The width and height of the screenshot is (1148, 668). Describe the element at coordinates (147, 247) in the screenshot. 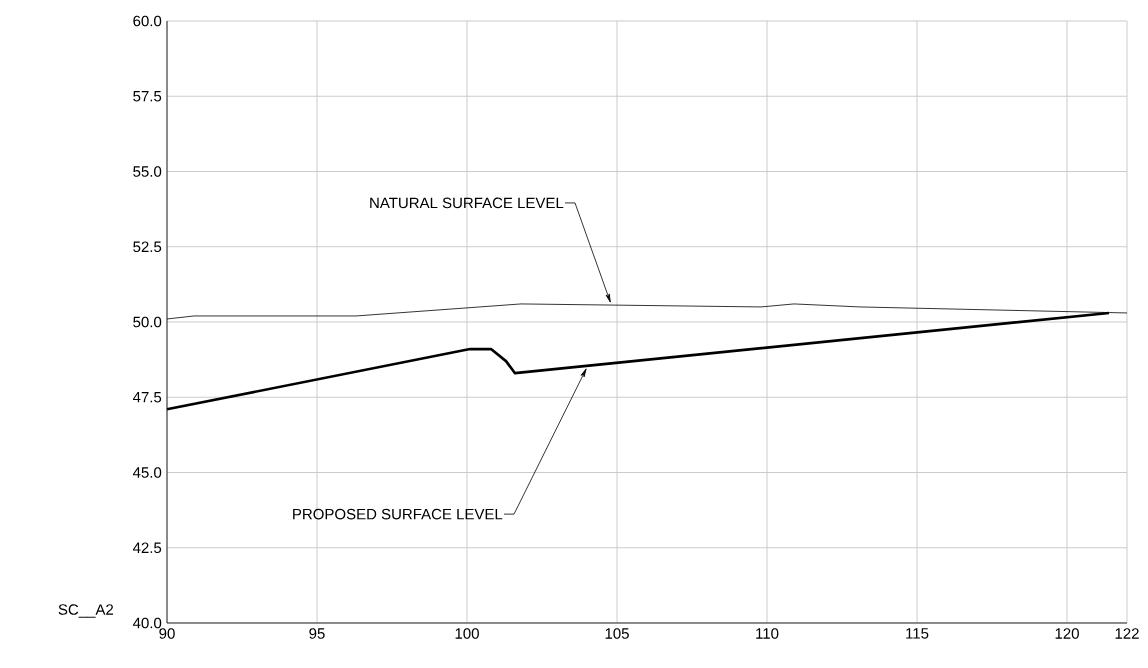

I see `y-tick-label: 52.5` at that location.